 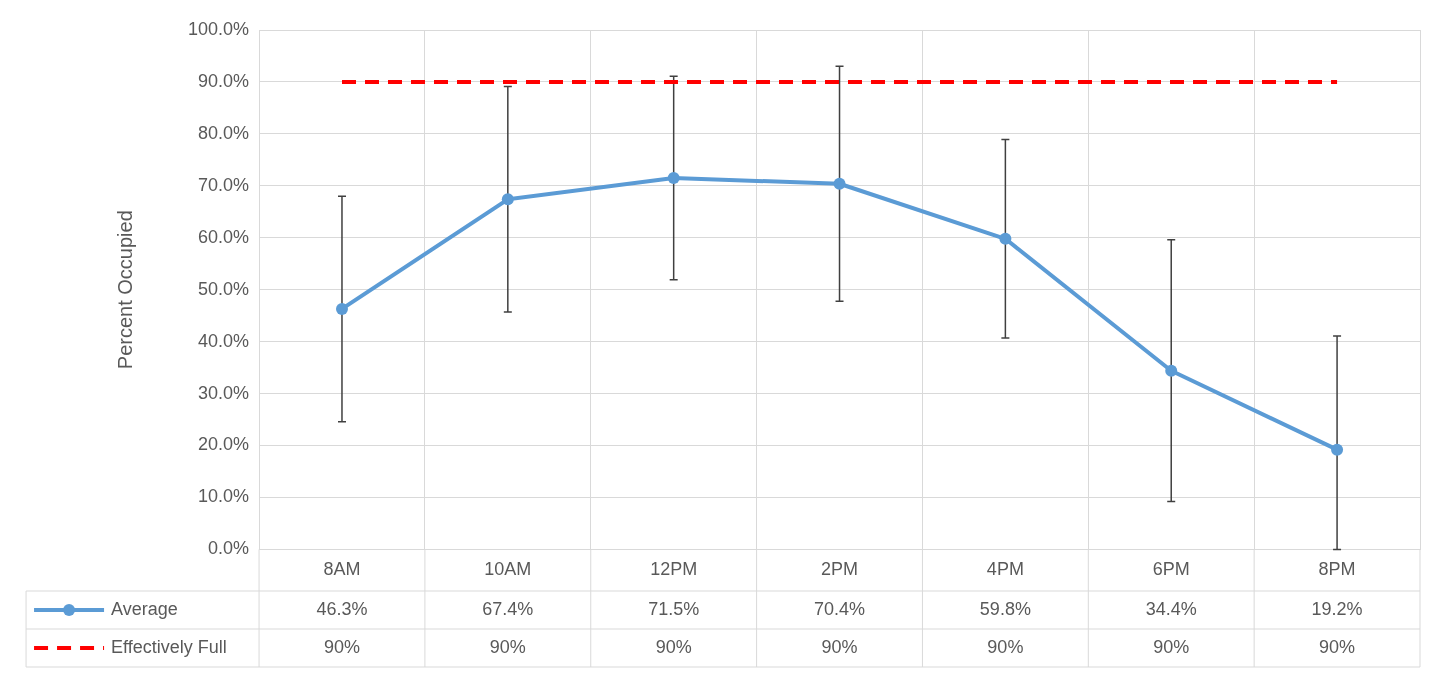 I want to click on data-label: 70.4%, so click(x=840, y=608).